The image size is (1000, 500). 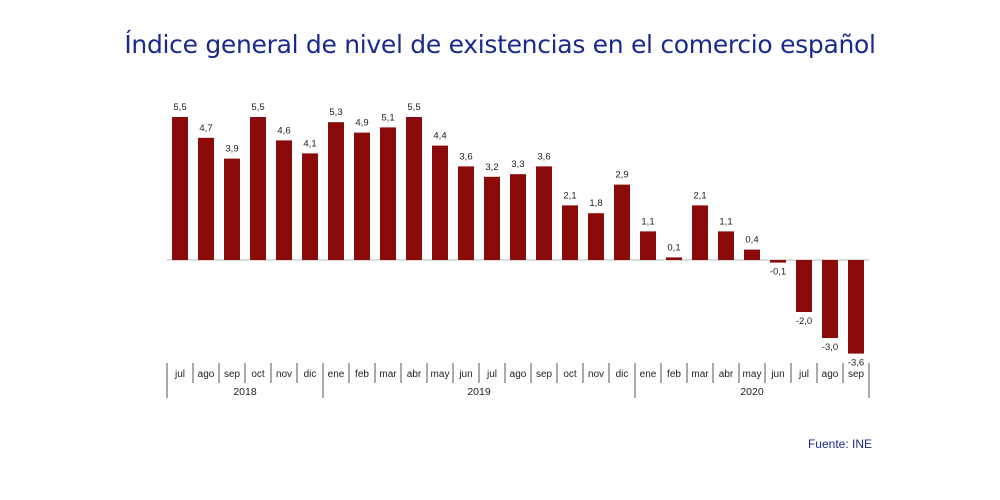 I want to click on data-label: 0,4, so click(x=751, y=240).